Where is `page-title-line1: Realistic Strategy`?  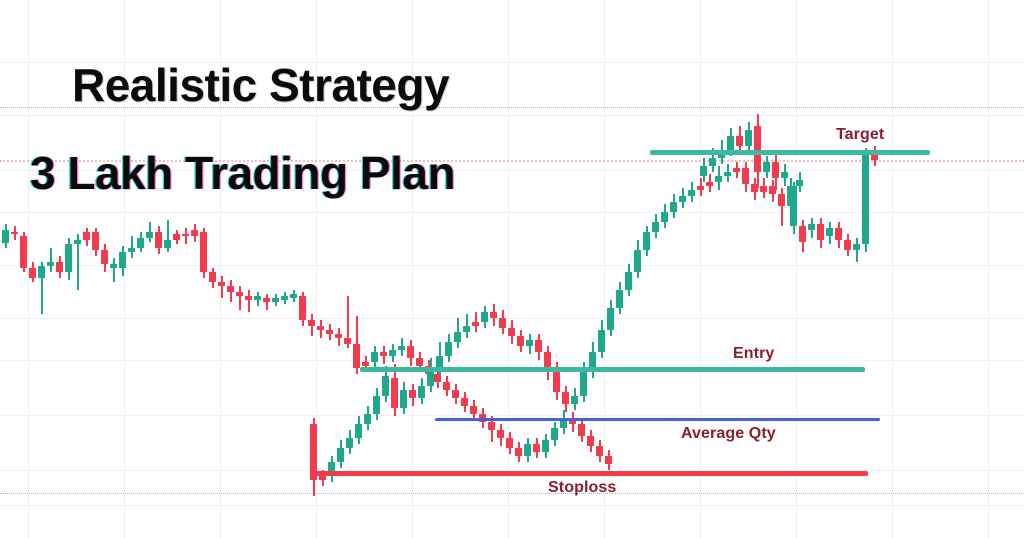 page-title-line1: Realistic Strategy is located at coordinates (261, 85).